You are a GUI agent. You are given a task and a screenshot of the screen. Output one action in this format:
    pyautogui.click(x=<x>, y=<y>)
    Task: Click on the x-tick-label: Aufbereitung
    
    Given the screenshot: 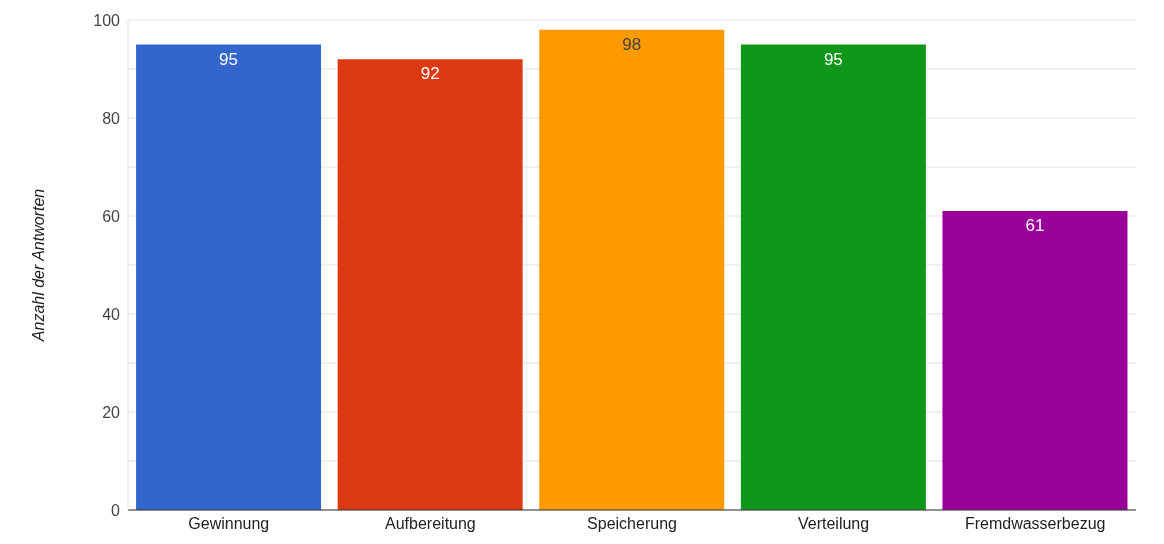 What is the action you would take?
    pyautogui.click(x=430, y=524)
    